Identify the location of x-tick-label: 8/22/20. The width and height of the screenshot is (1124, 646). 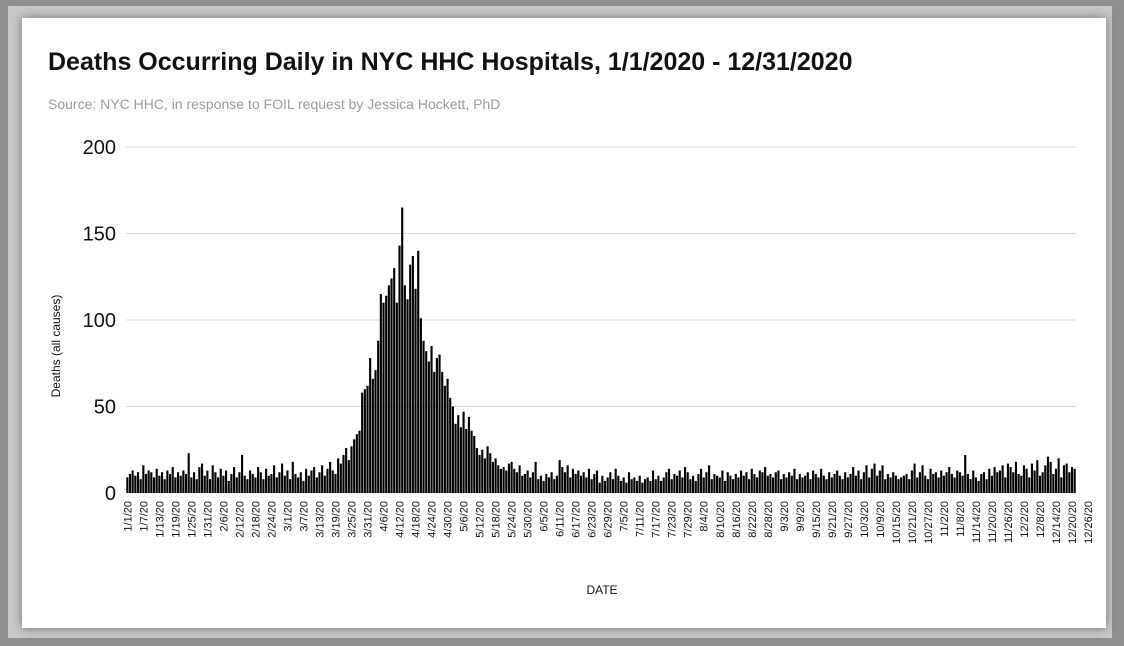
(753, 519).